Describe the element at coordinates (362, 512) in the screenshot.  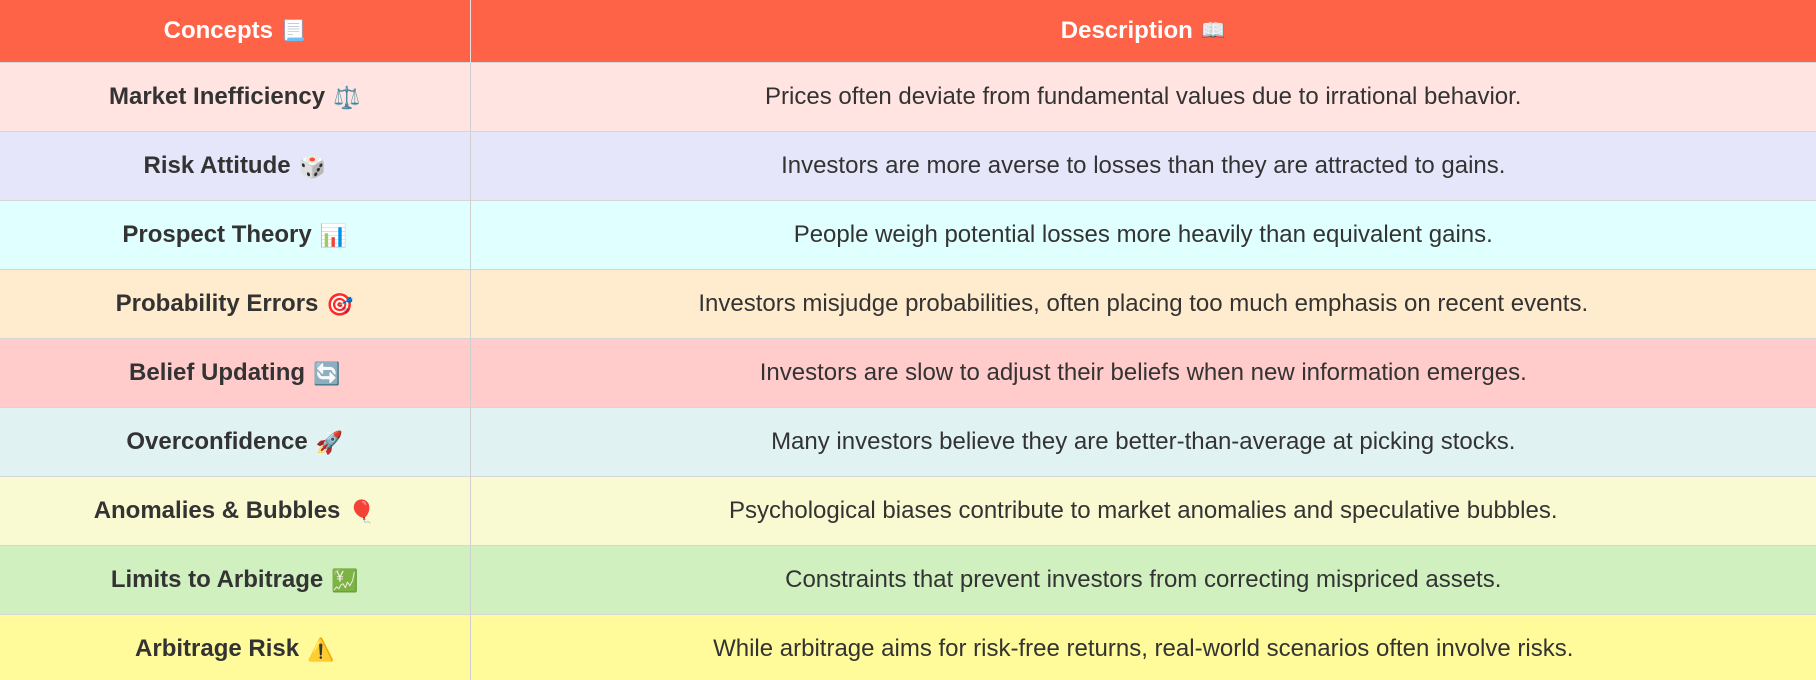
I see `balloon-icon: 🎈` at that location.